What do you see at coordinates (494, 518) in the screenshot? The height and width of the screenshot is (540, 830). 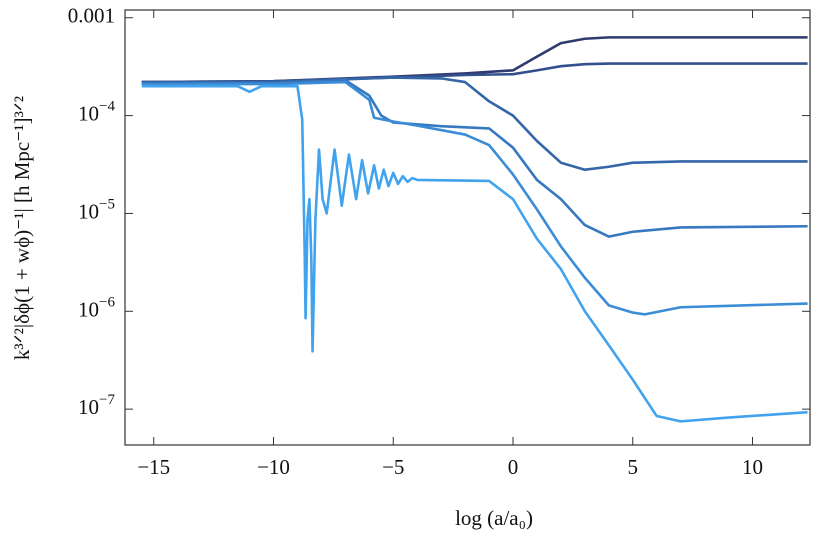 I see `x-axis-label: log (a/a₀)` at bounding box center [494, 518].